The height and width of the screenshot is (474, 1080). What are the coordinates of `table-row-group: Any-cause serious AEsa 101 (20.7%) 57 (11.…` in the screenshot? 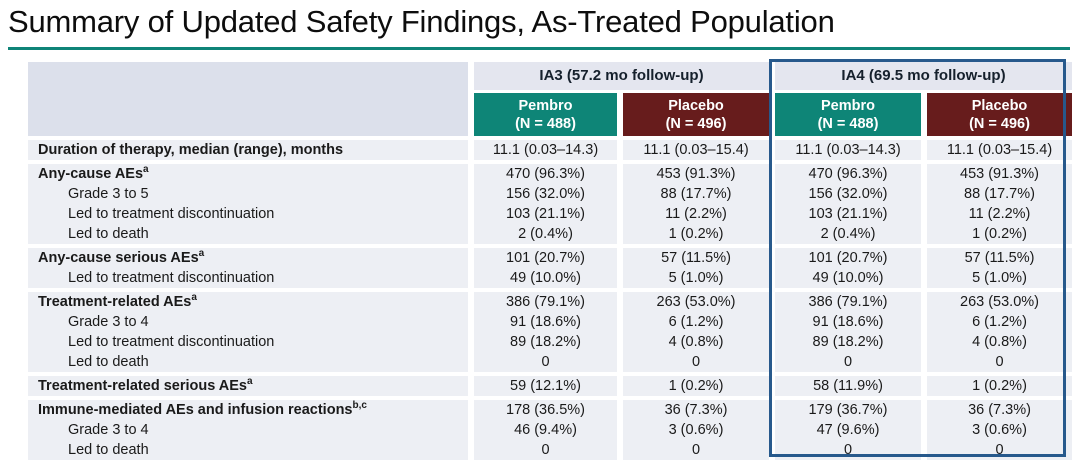 It's located at (550, 268).